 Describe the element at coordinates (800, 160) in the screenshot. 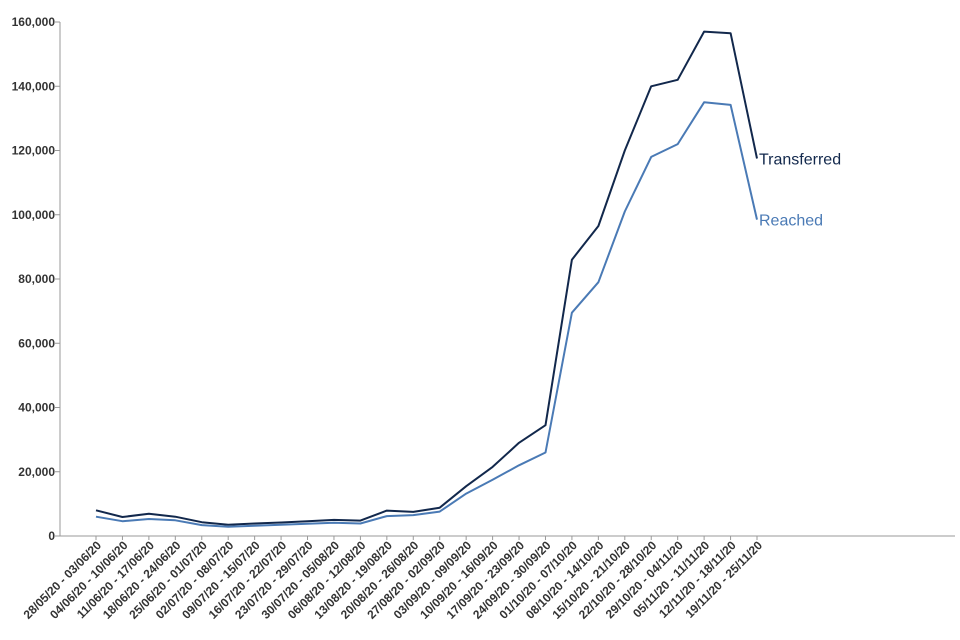

I see `series-label-transferred: Transferred` at that location.